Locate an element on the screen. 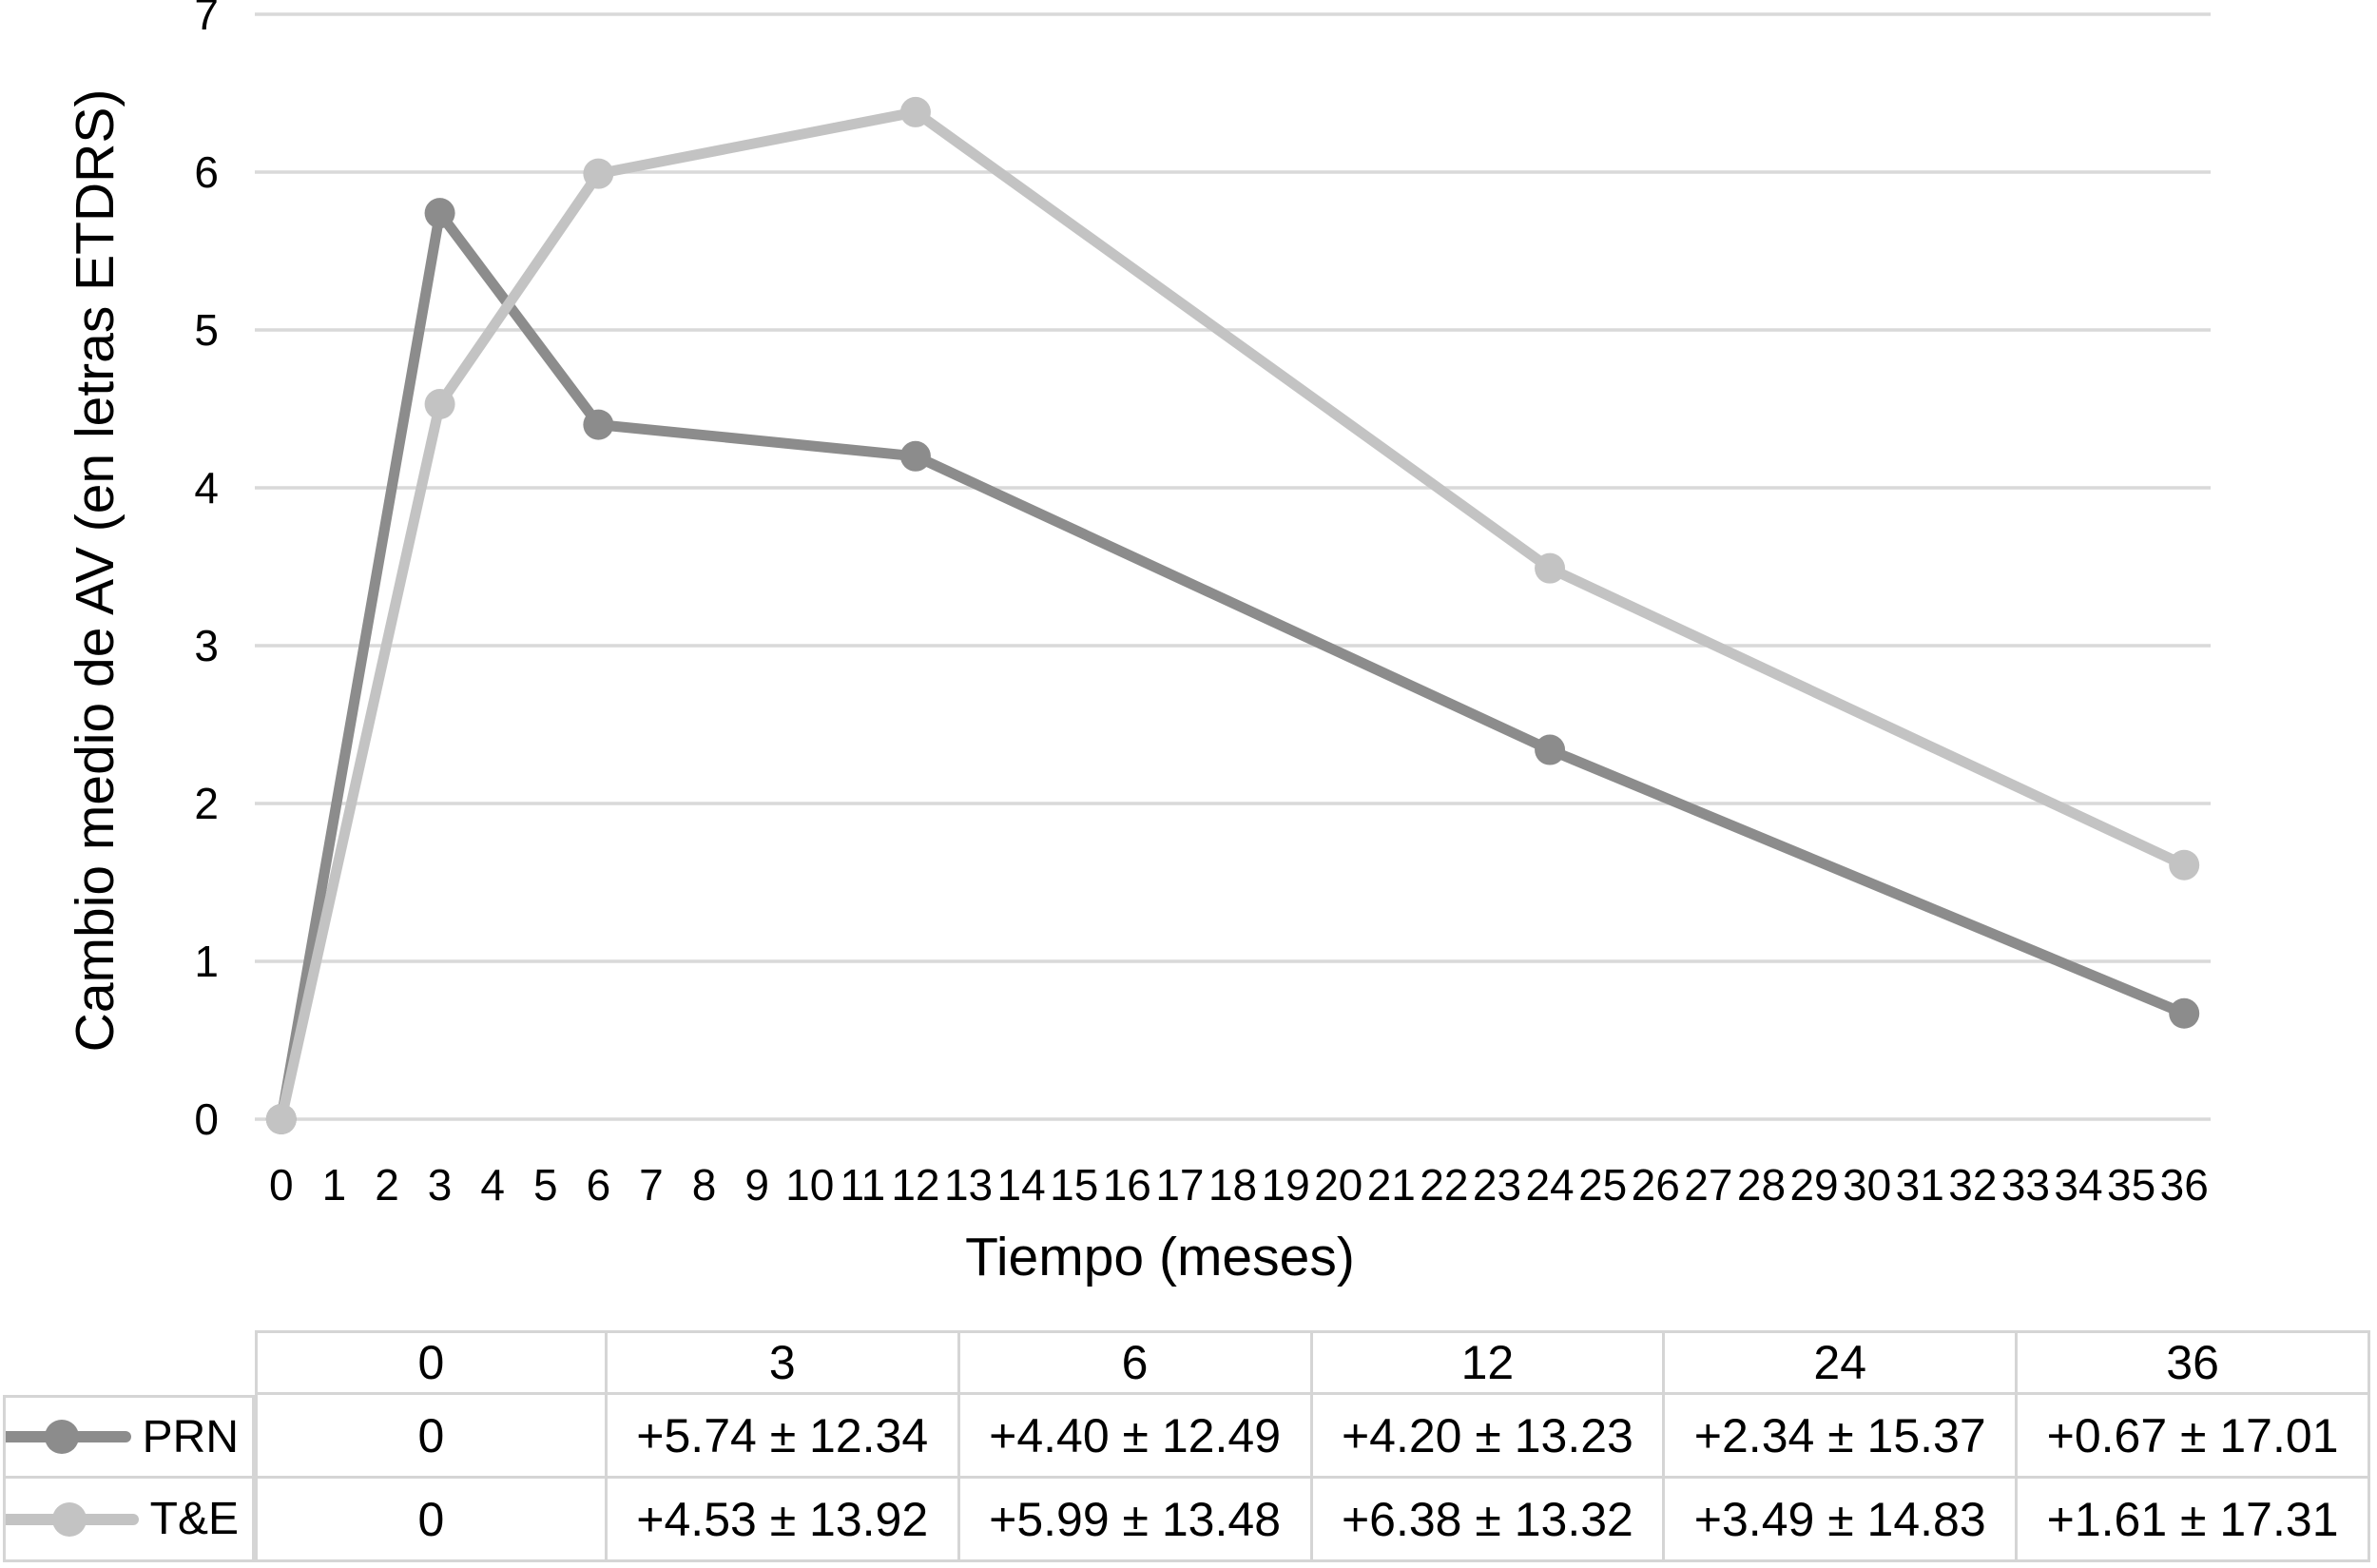  x-tick-label: 0 is located at coordinates (281, 1185).